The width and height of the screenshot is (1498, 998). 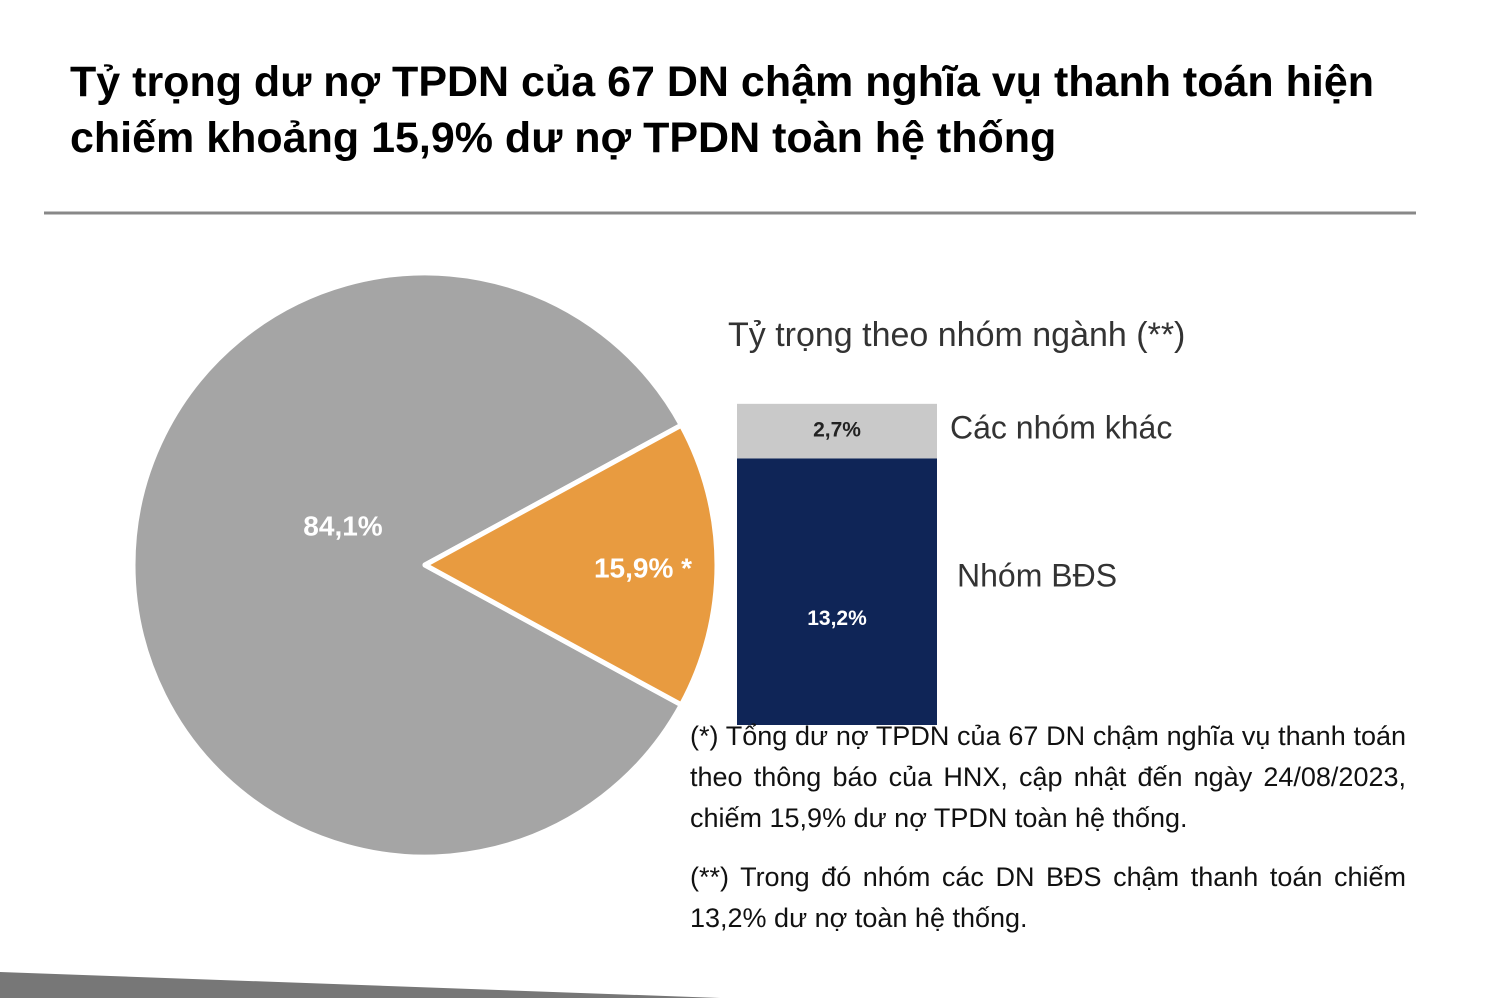 I want to click on legend-label: Các nhóm khác, so click(x=1061, y=427).